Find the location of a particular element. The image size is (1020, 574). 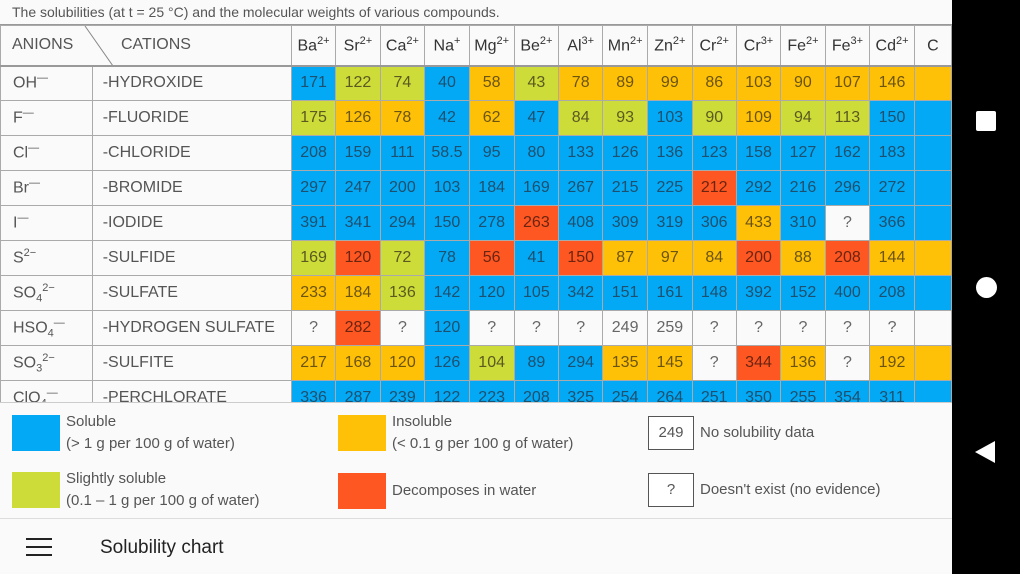

solubility-cell: 78 is located at coordinates (447, 258).